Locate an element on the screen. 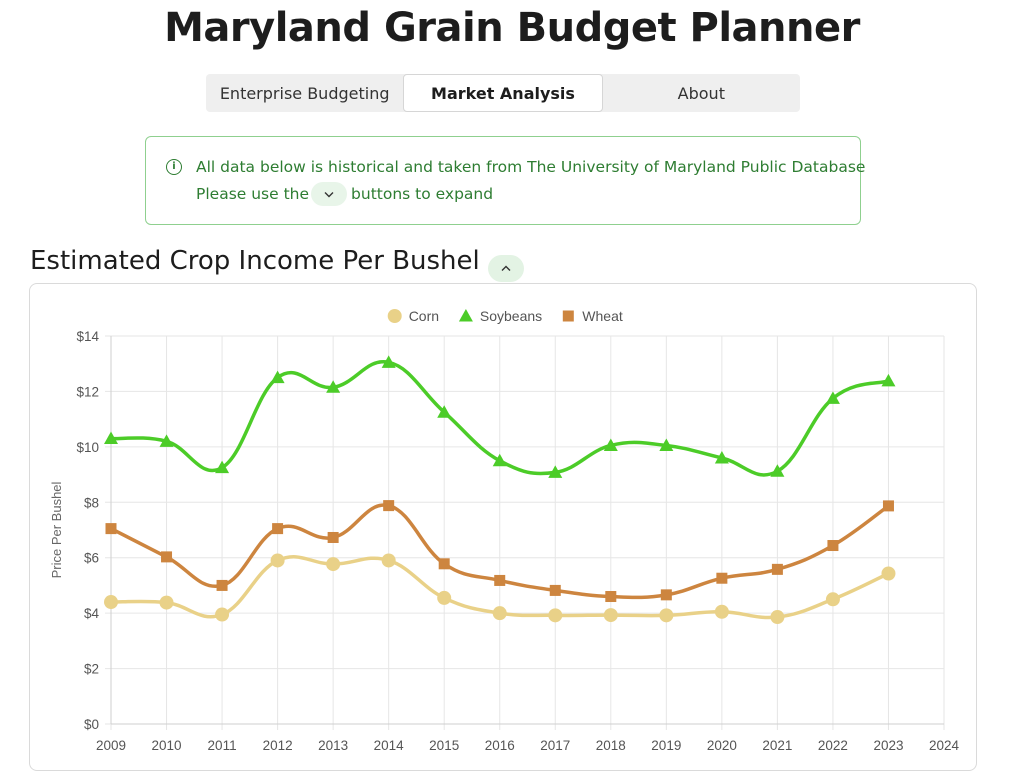  x-tick-label: 2012 is located at coordinates (278, 745).